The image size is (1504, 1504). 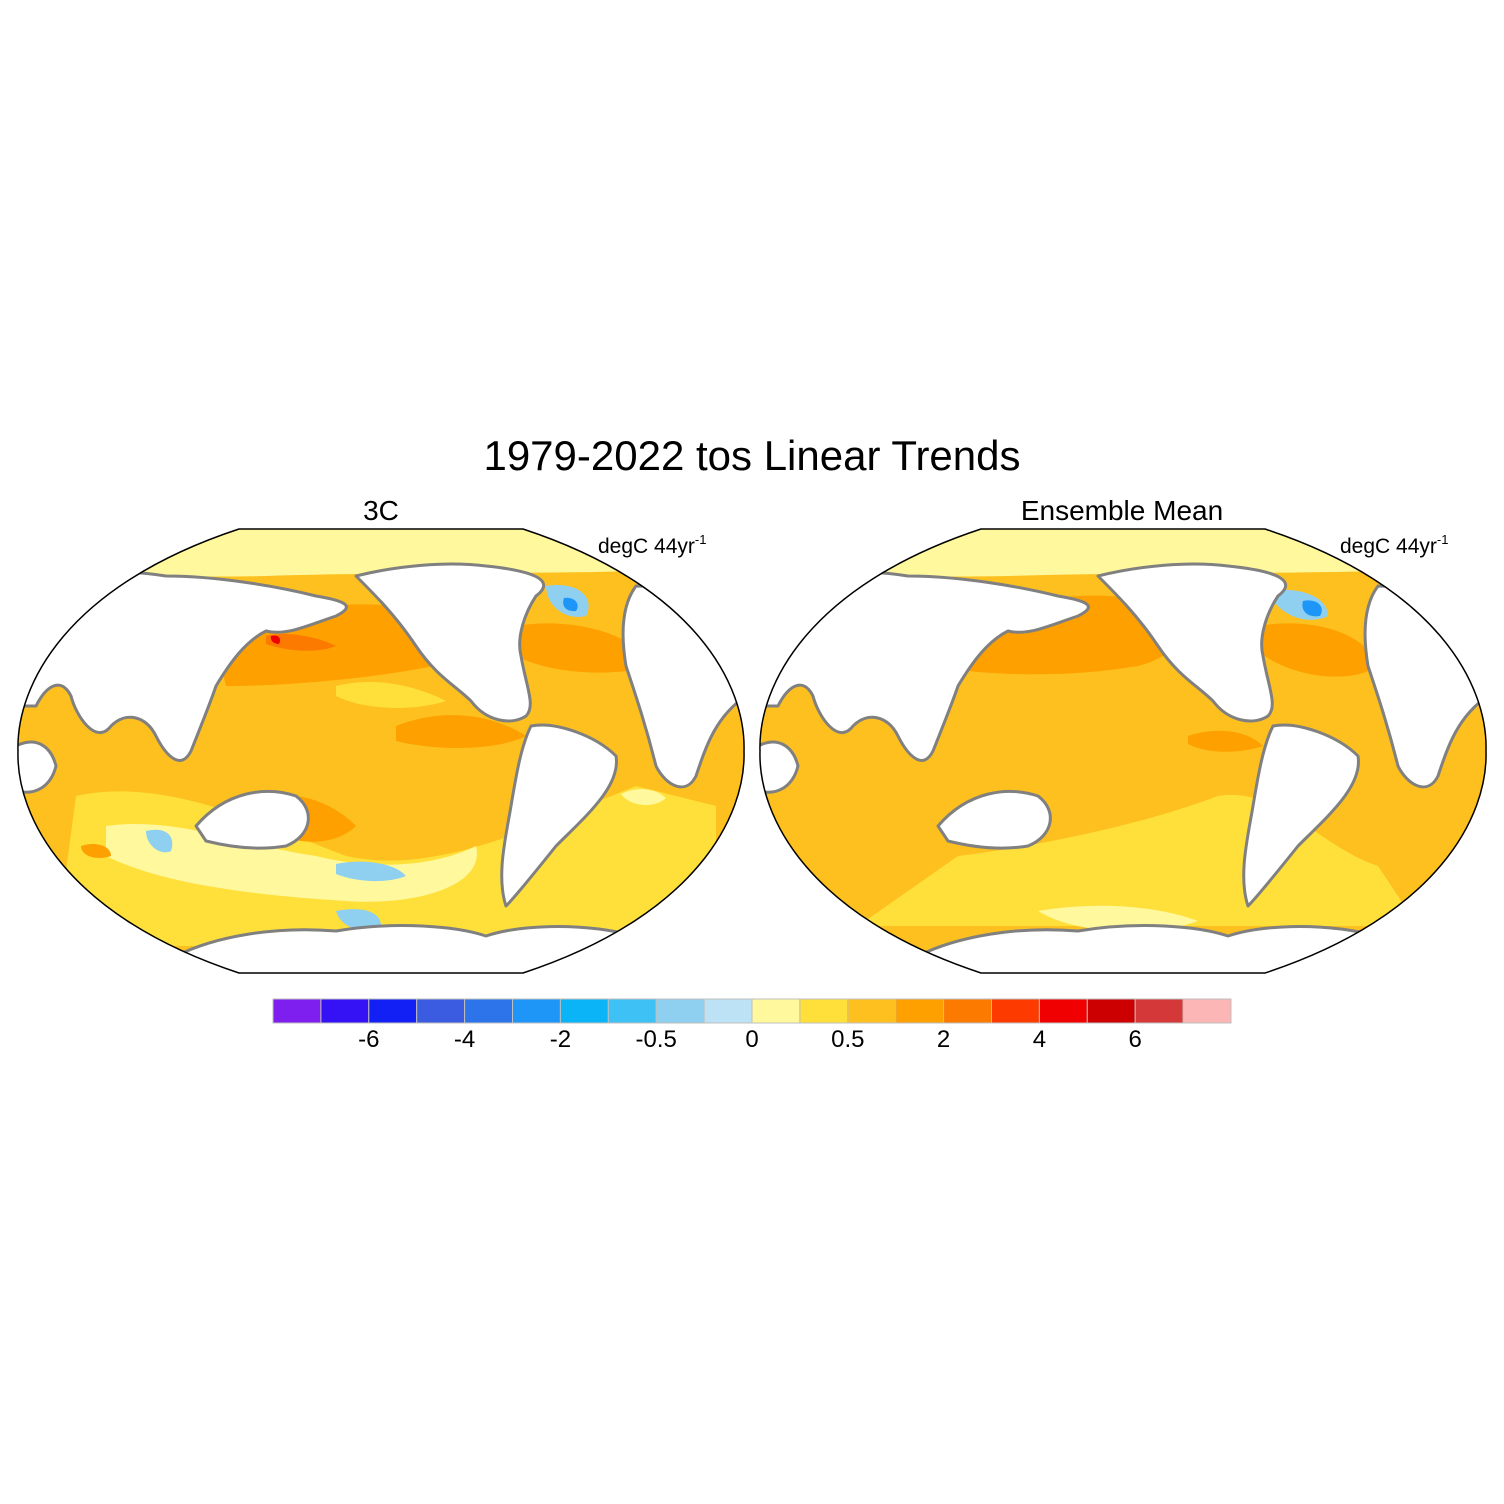 I want to click on units-text-left: degC 44yr, so click(x=646, y=546).